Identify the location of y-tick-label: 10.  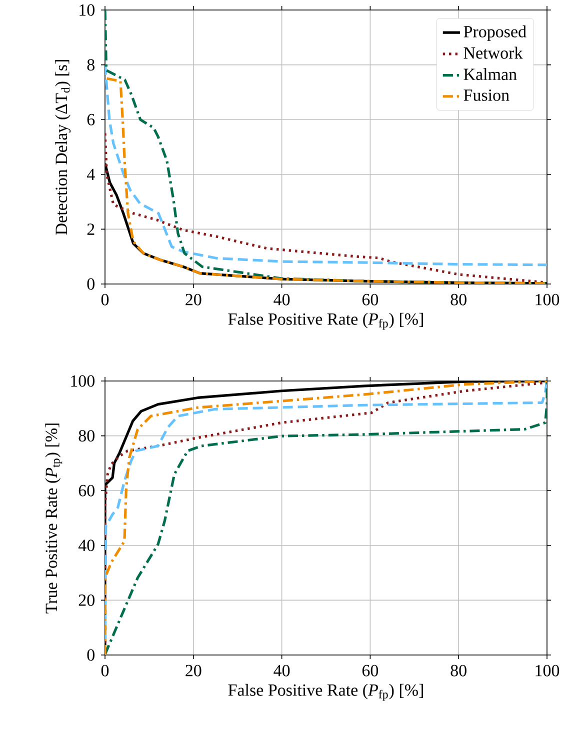
(87, 10).